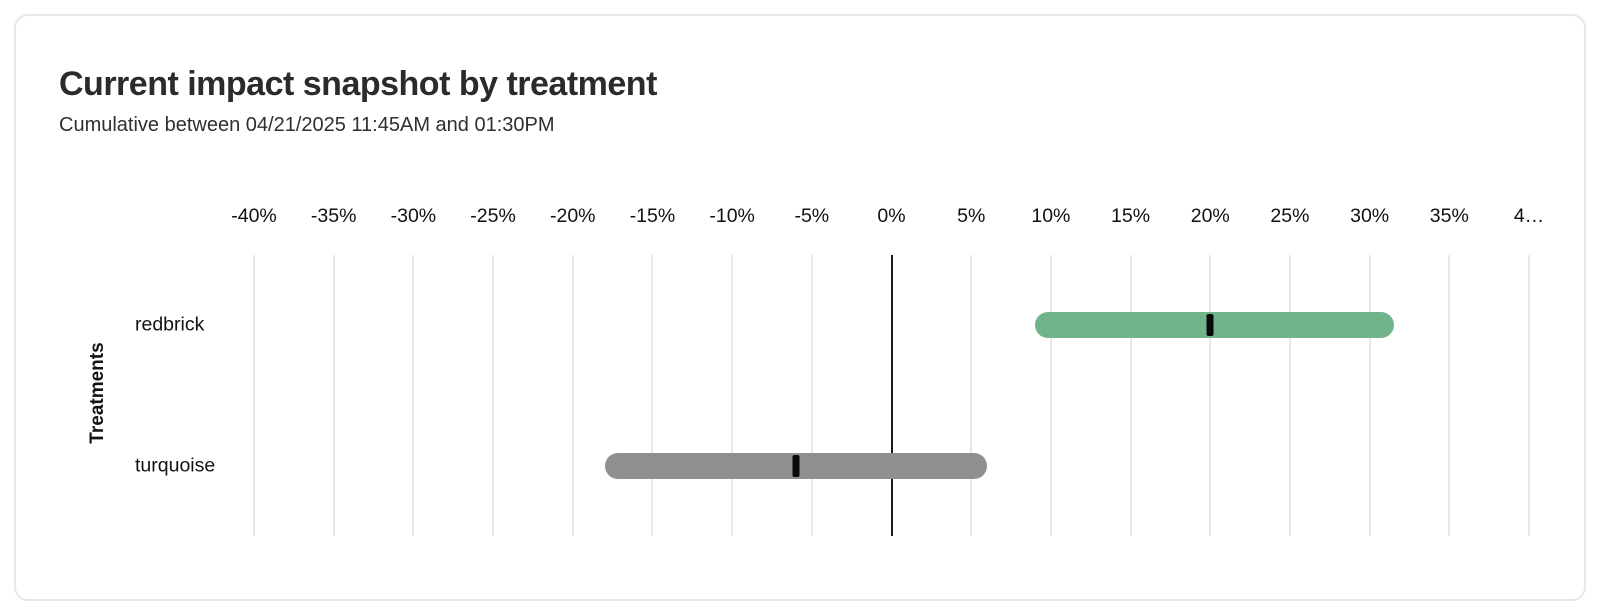 This screenshot has width=1600, height=616. What do you see at coordinates (333, 216) in the screenshot?
I see `x-tick-label: -35%` at bounding box center [333, 216].